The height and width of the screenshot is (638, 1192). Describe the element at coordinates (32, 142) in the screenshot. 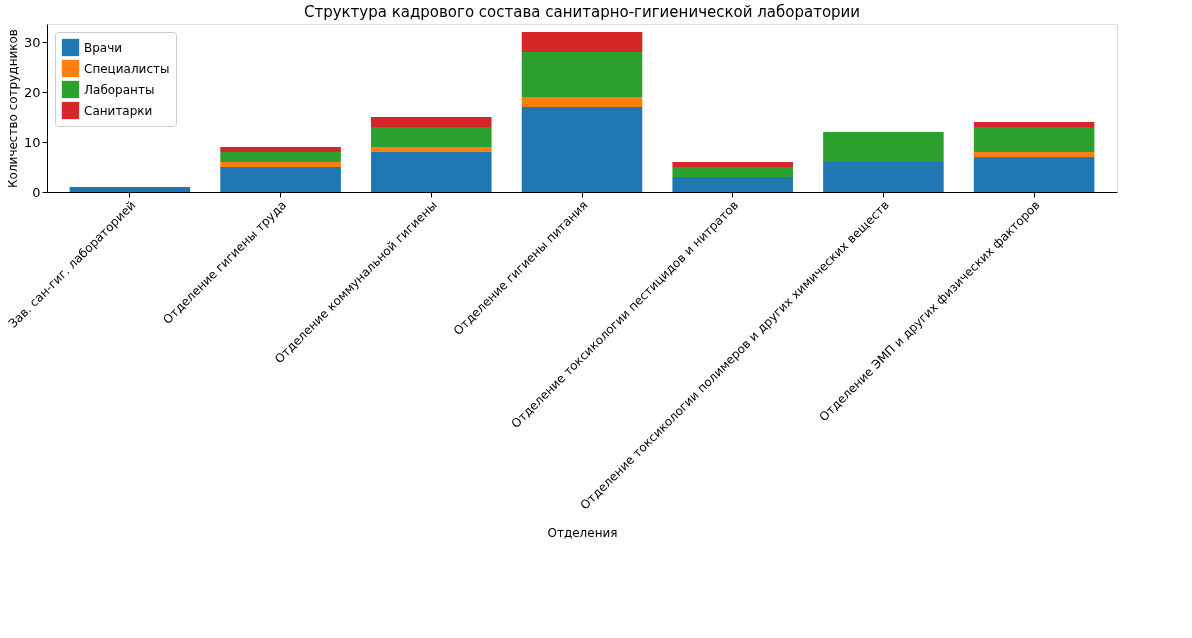

I see `y-tick-label: 10` at that location.